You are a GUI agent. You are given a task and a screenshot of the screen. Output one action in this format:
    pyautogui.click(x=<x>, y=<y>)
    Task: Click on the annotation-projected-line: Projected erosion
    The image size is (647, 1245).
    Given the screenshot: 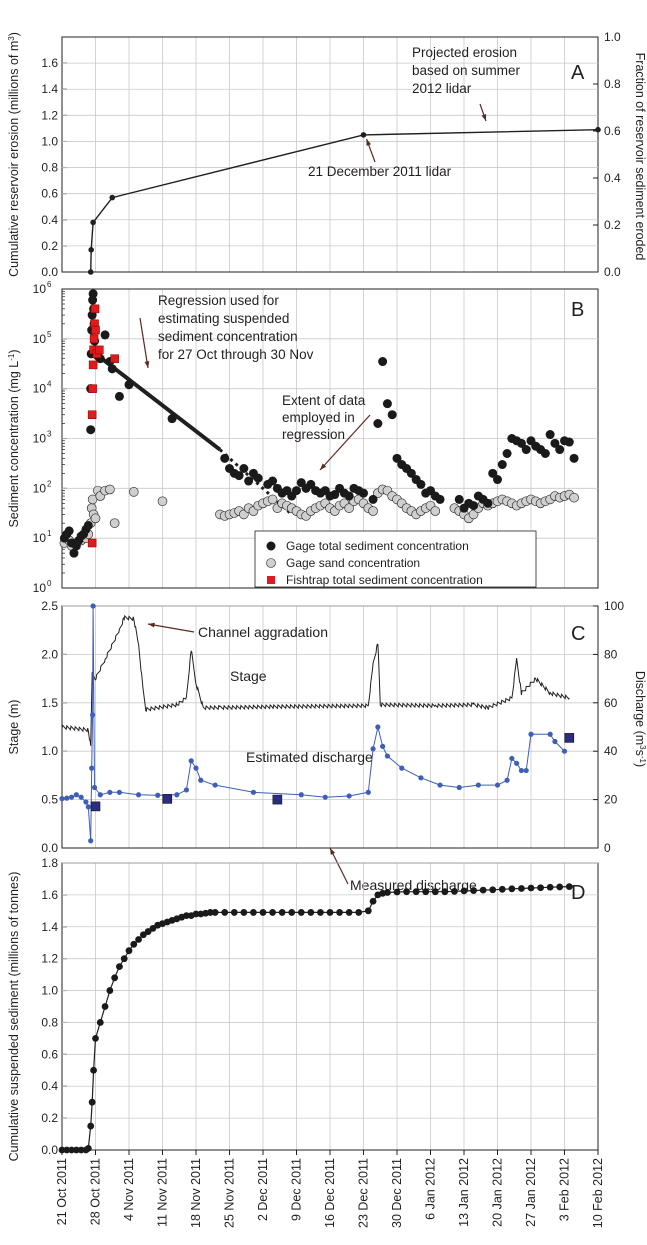 What is the action you would take?
    pyautogui.click(x=464, y=52)
    